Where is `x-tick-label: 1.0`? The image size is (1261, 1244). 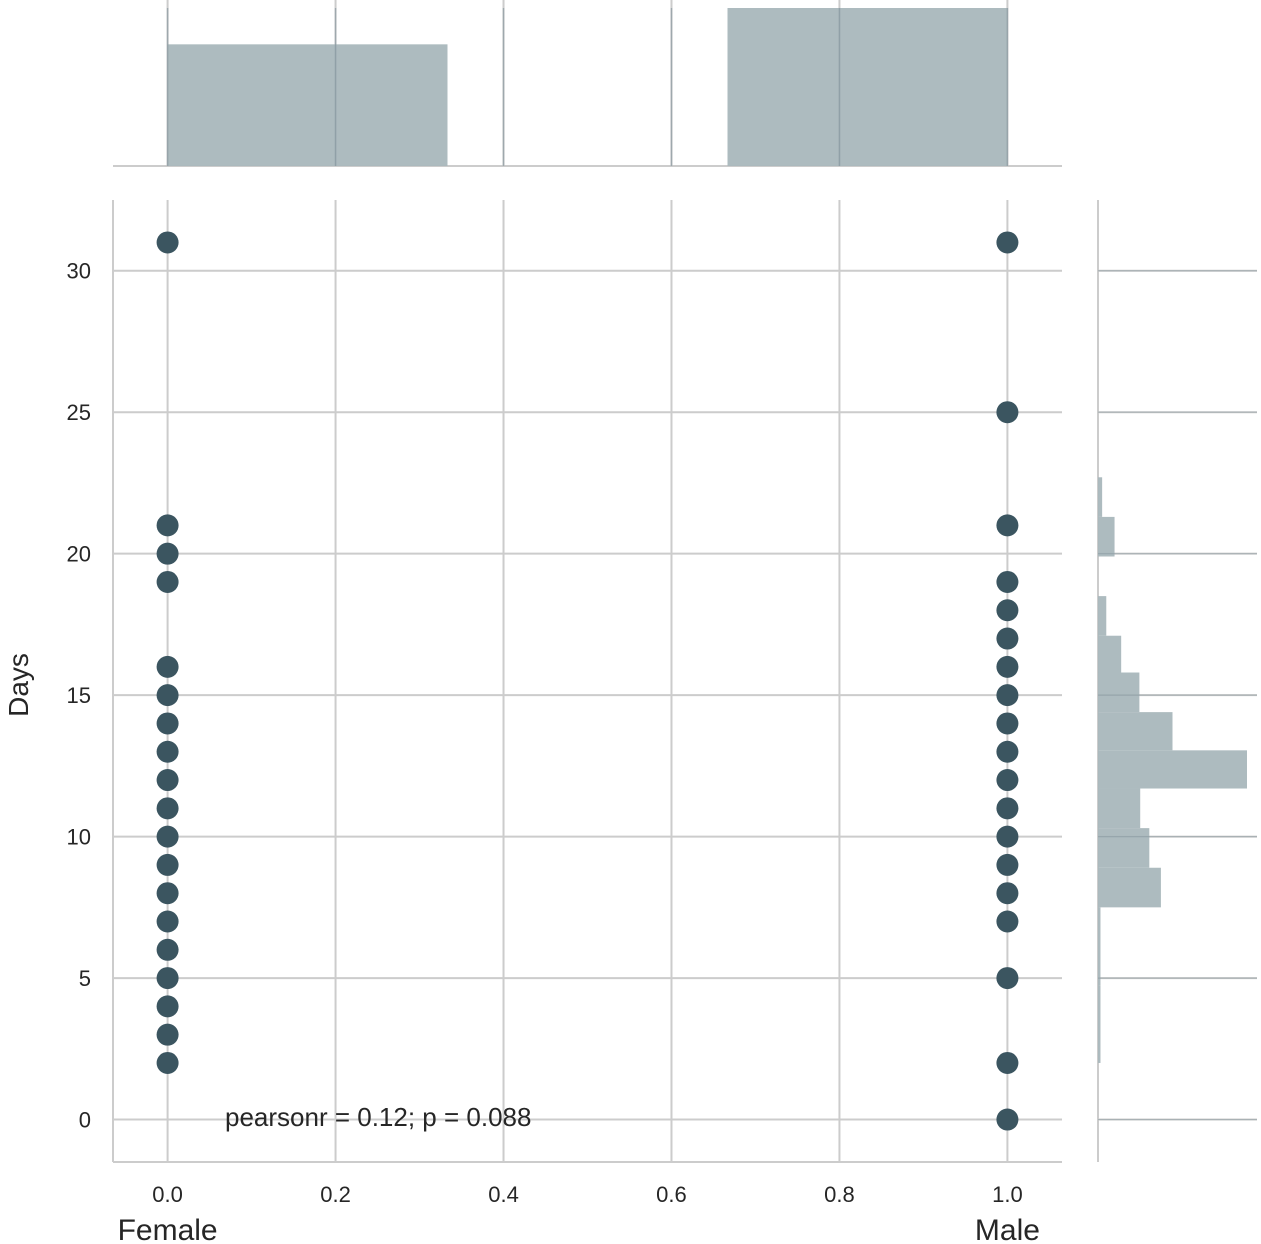 x-tick-label: 1.0 is located at coordinates (1007, 1194).